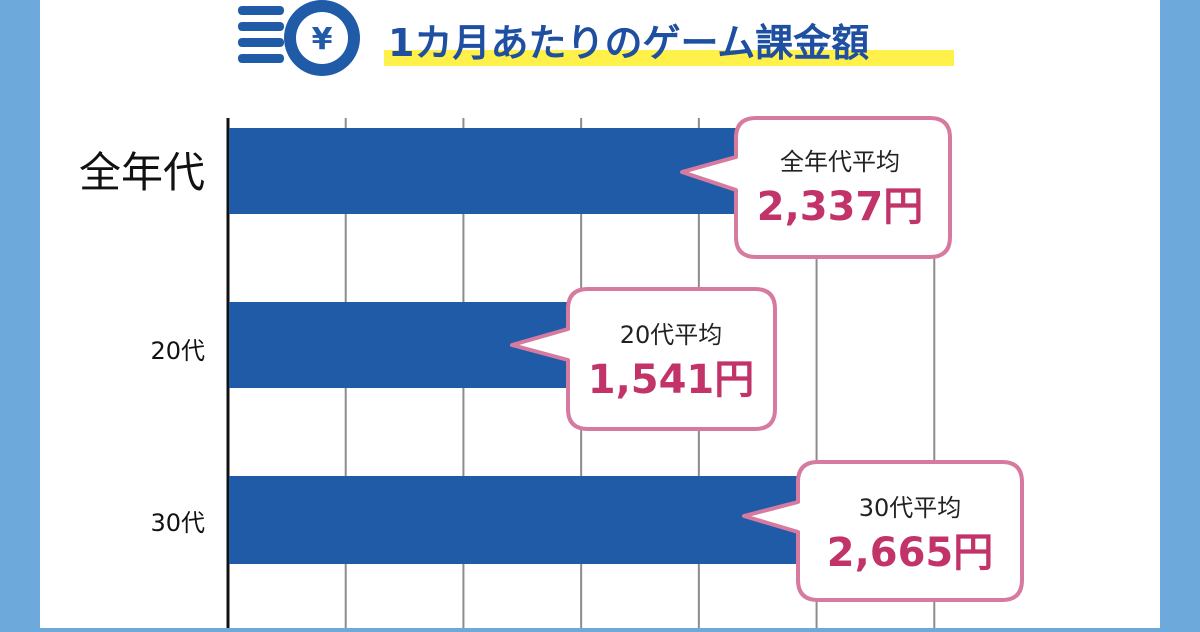 Image resolution: width=1200 pixels, height=632 pixels. I want to click on category-labels: 全年代 20代 30代, so click(142, 342).